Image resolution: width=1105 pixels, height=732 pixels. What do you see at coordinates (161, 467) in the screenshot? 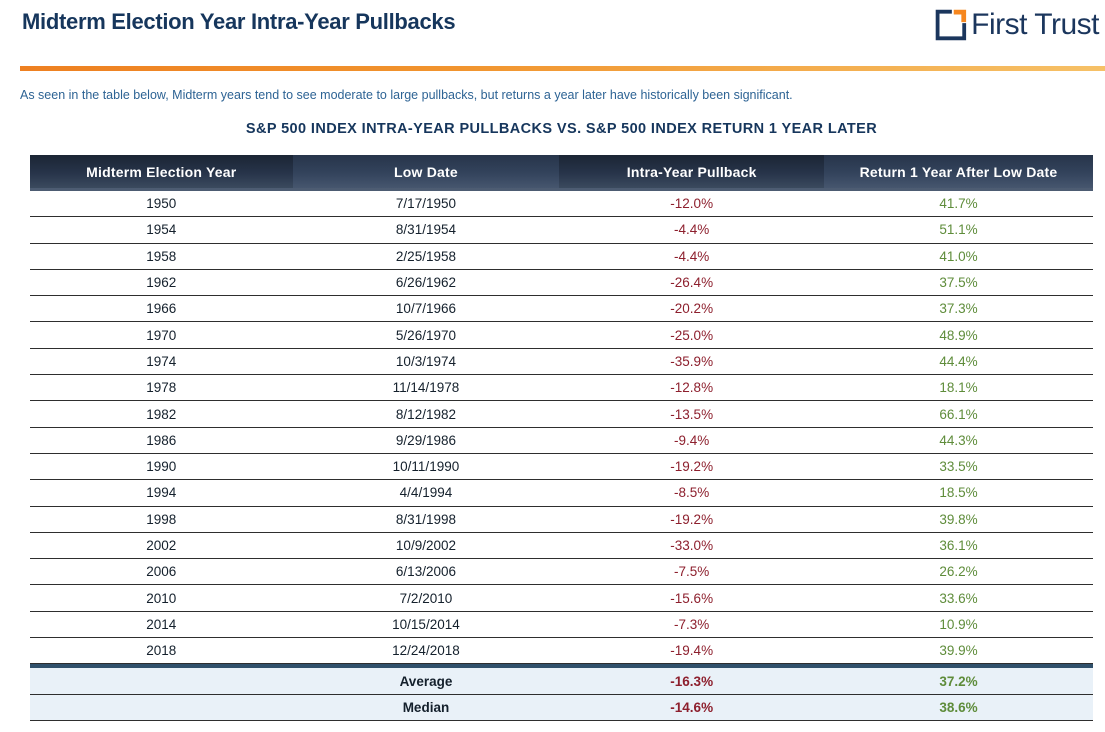
I see `year-cell: 1990` at bounding box center [161, 467].